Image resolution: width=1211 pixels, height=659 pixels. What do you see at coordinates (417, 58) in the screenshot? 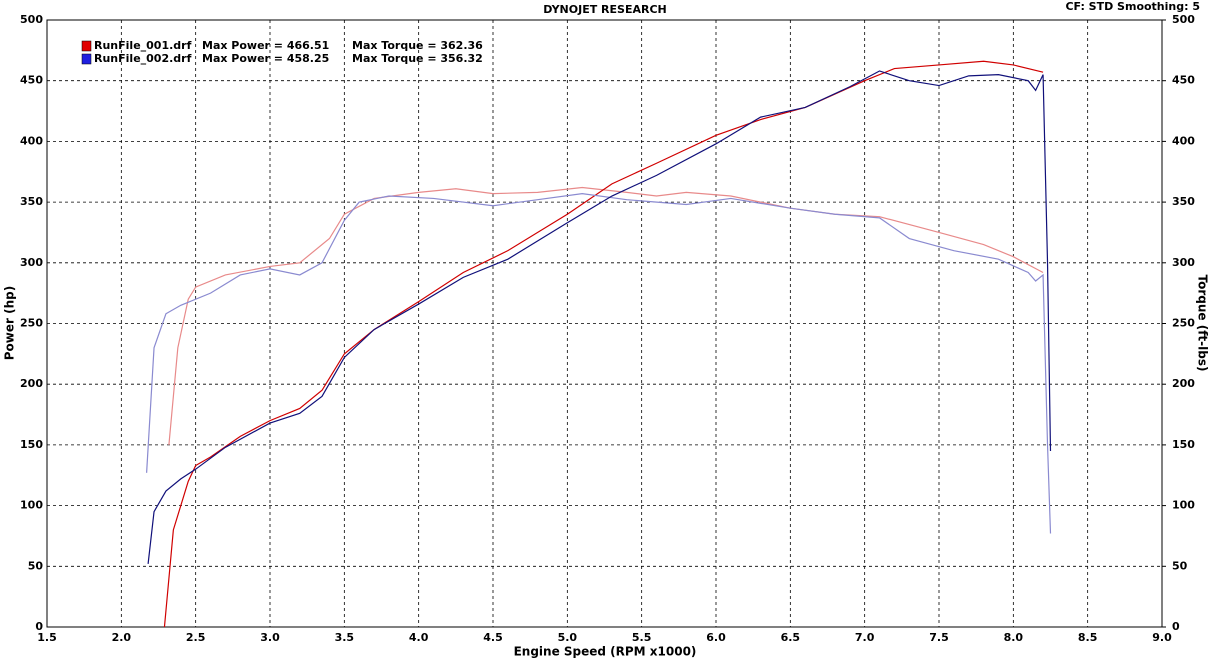
I see `legend-max-torque: Max Torque = 356.32` at bounding box center [417, 58].